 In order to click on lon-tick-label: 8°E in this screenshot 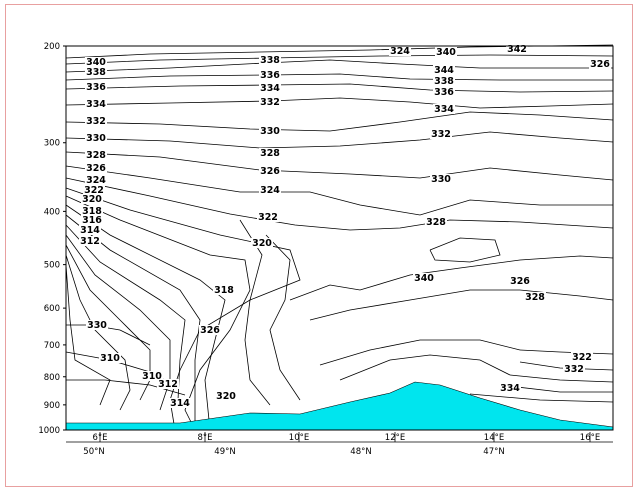, I will do `click(204, 438)`.